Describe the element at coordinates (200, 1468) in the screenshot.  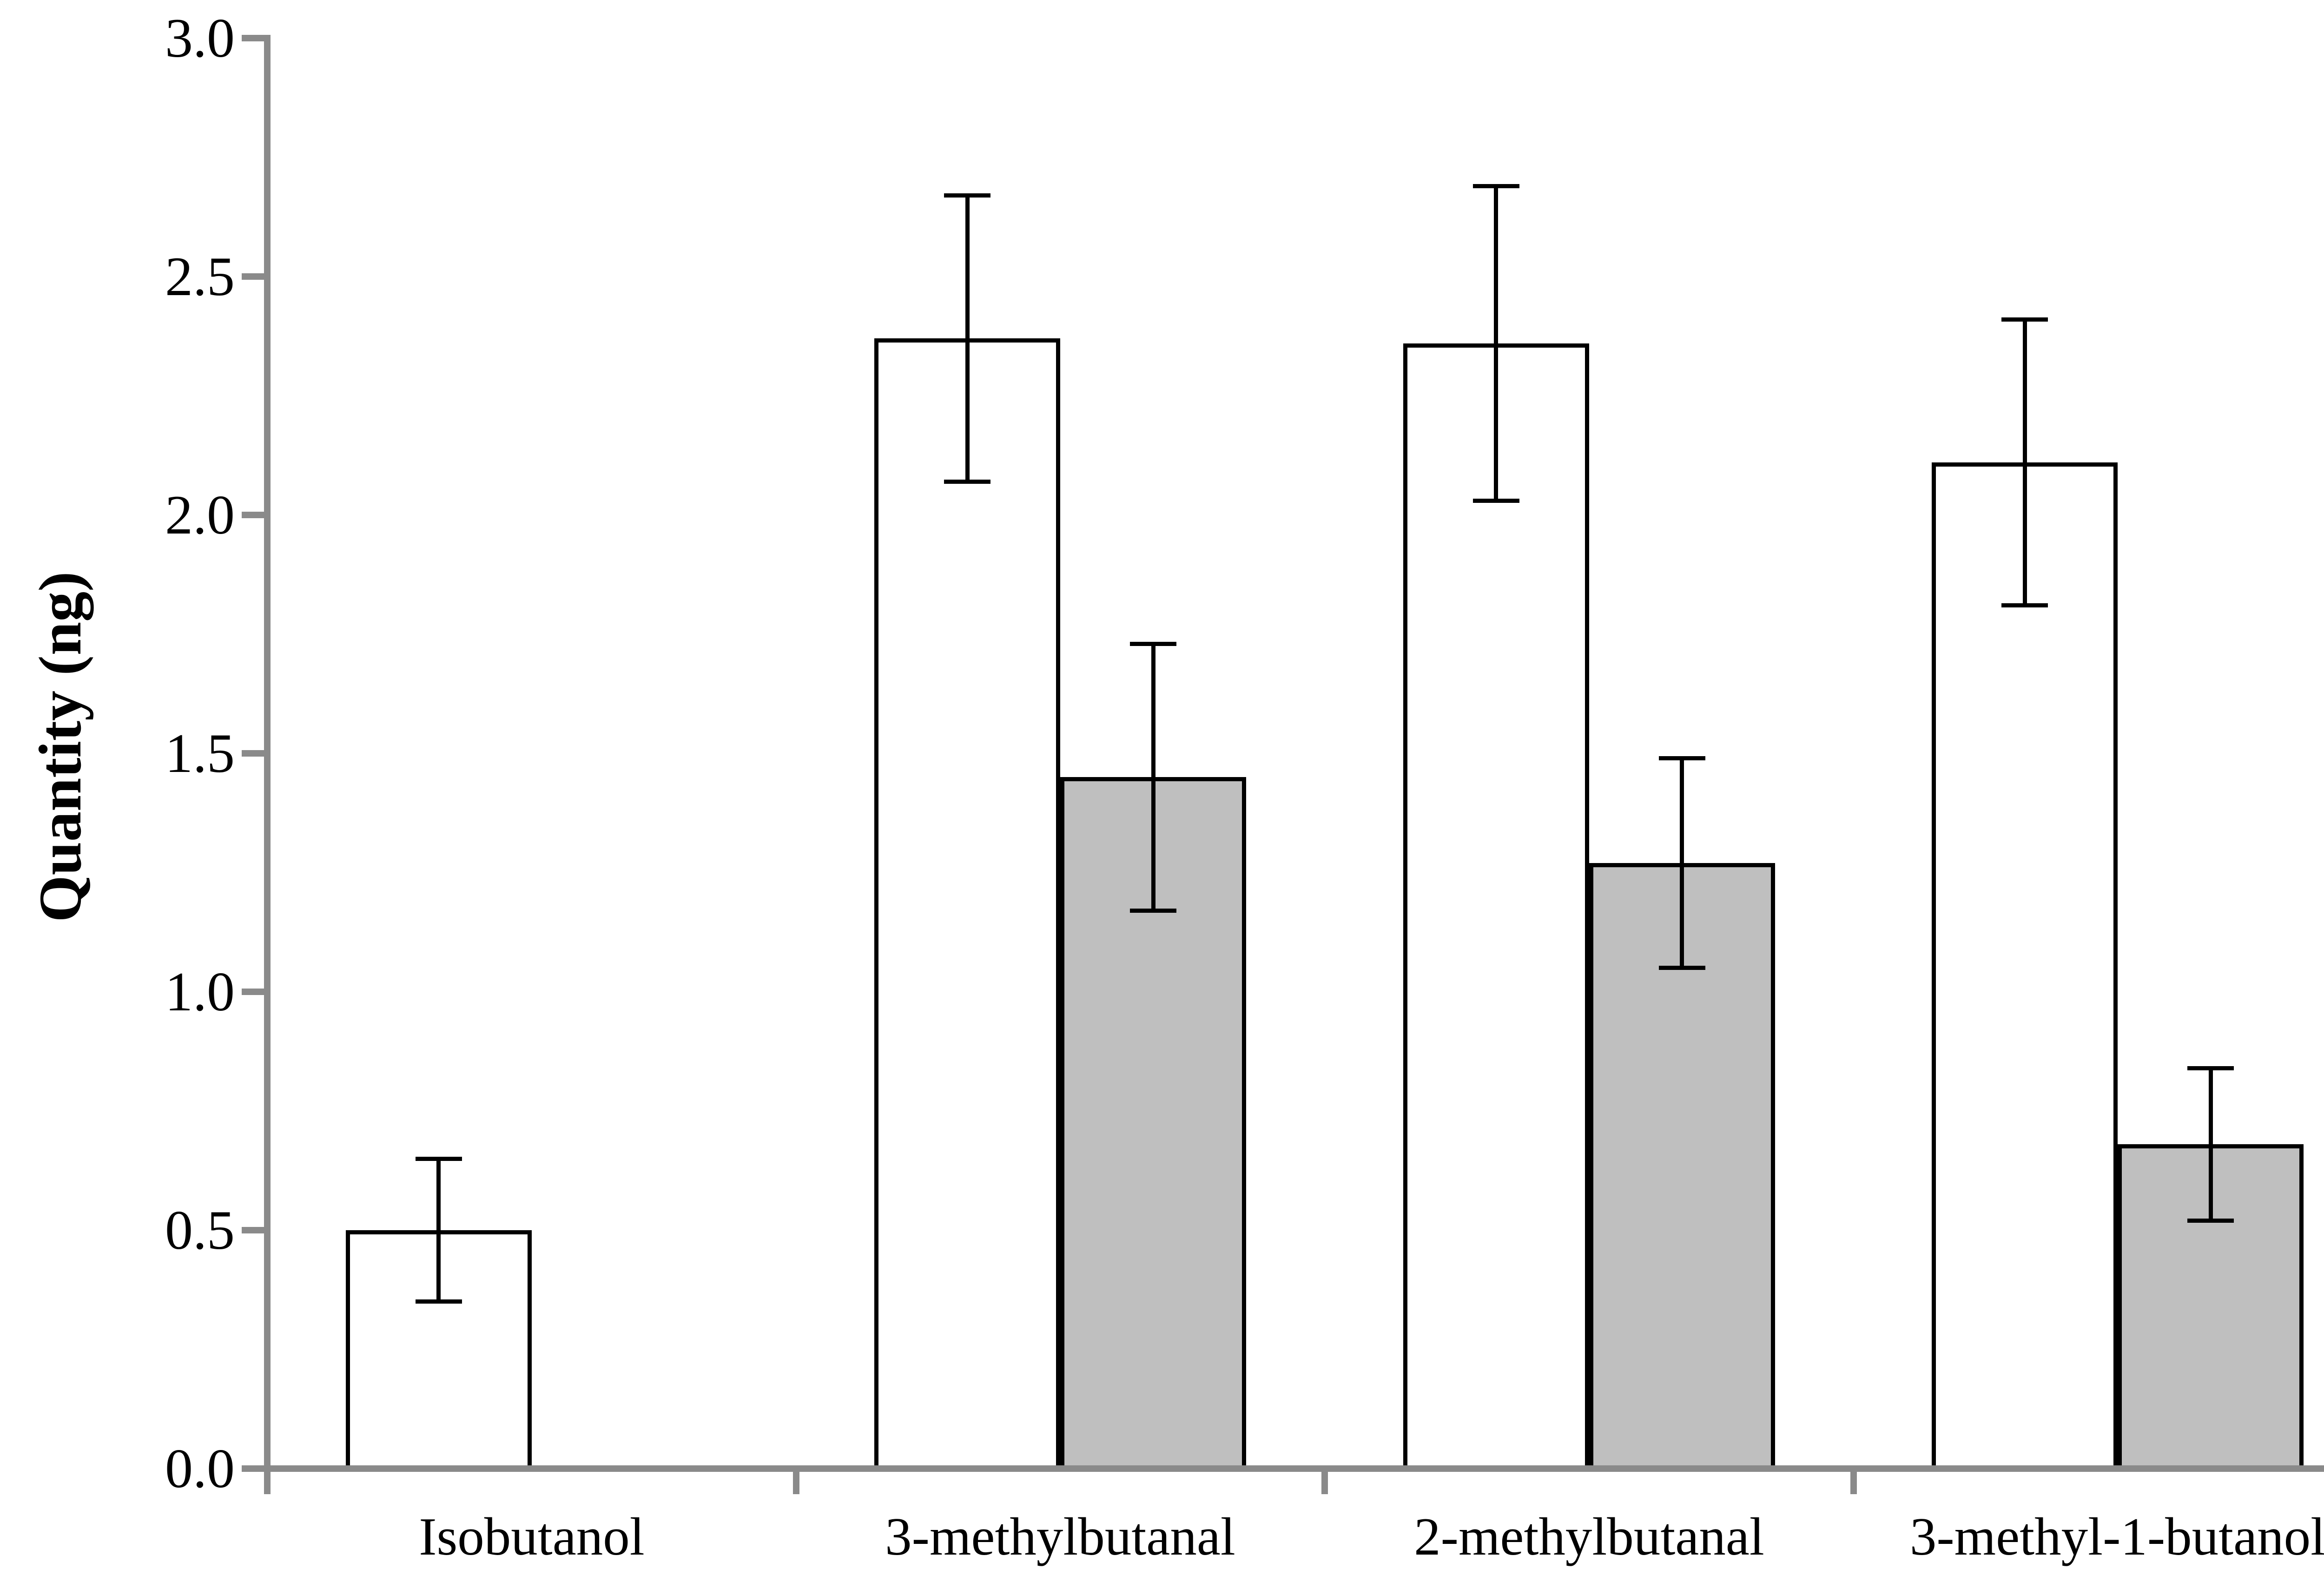
I see `y-tick-label: 0.0` at that location.